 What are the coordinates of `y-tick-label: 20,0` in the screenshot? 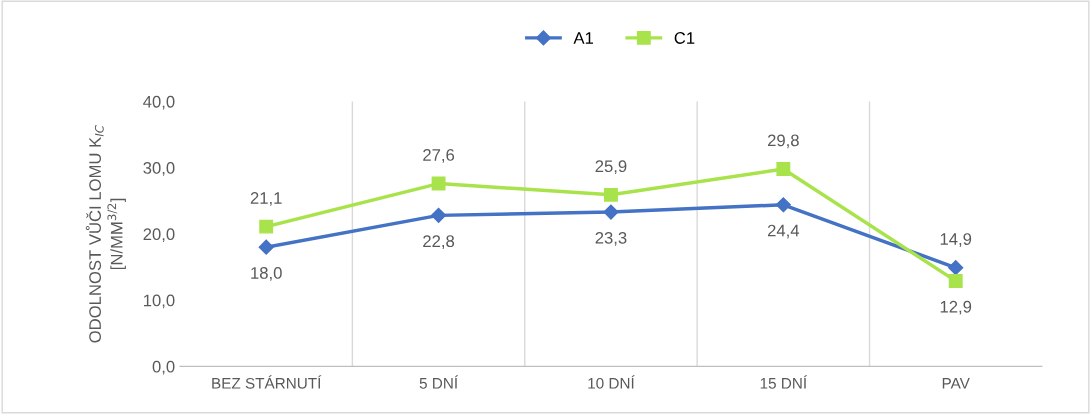 It's located at (159, 235).